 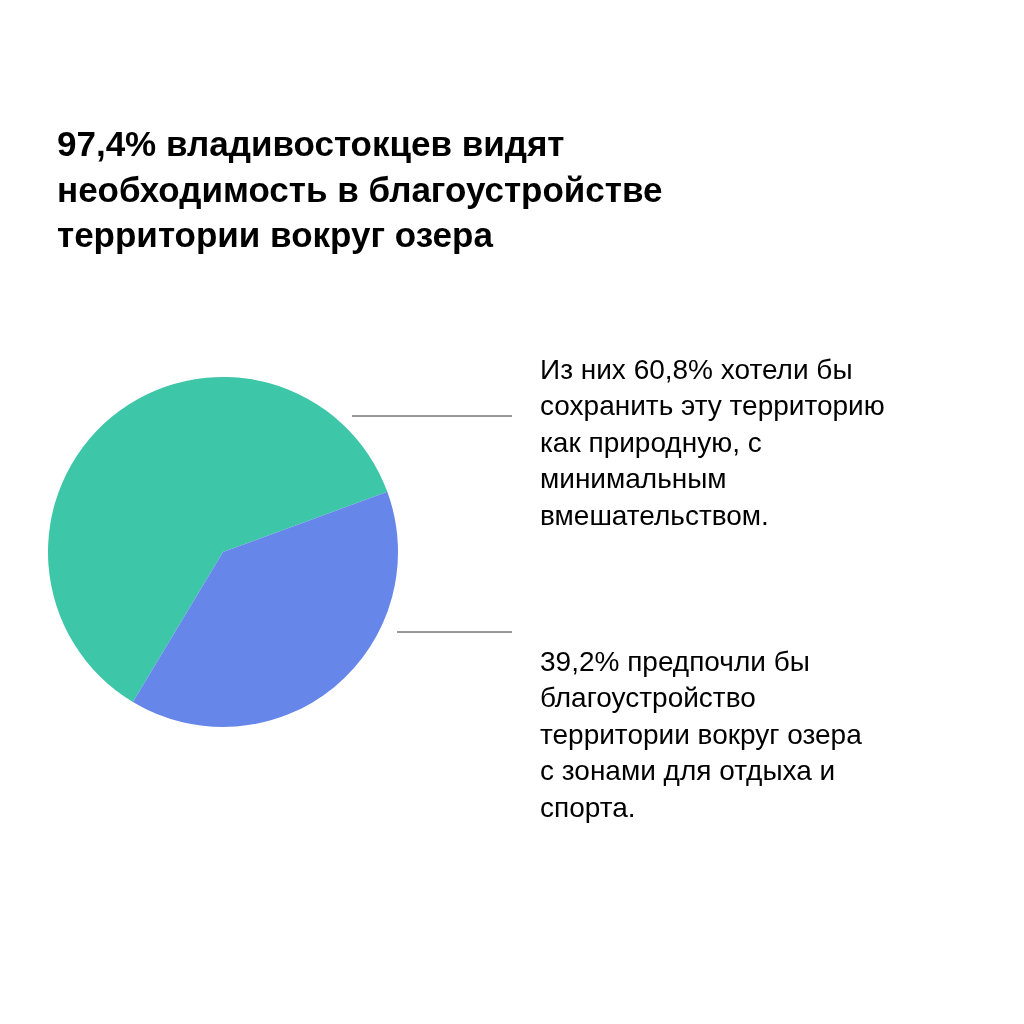 What do you see at coordinates (712, 442) in the screenshot?
I see `slice-label: Из них 60,8% хотели бы сохранить эту территорию как природную, с минимальным вмешательством.` at bounding box center [712, 442].